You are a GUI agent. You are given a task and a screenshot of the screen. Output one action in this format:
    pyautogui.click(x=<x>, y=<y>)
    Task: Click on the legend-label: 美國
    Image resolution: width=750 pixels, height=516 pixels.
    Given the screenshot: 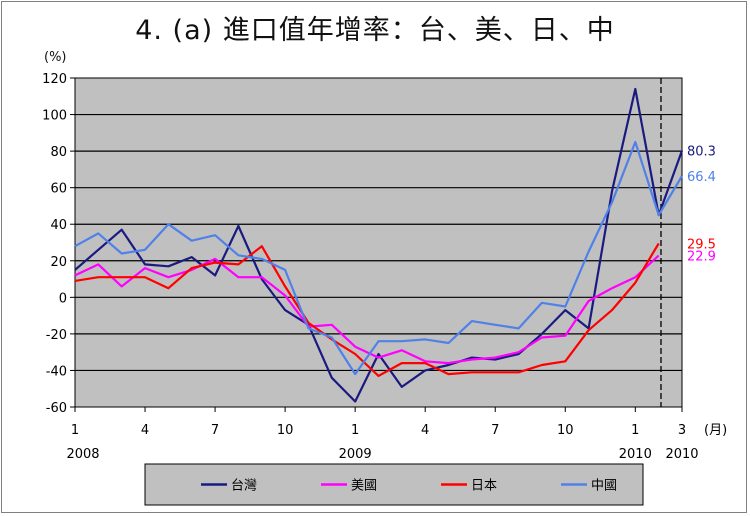 What is the action you would take?
    pyautogui.click(x=364, y=486)
    